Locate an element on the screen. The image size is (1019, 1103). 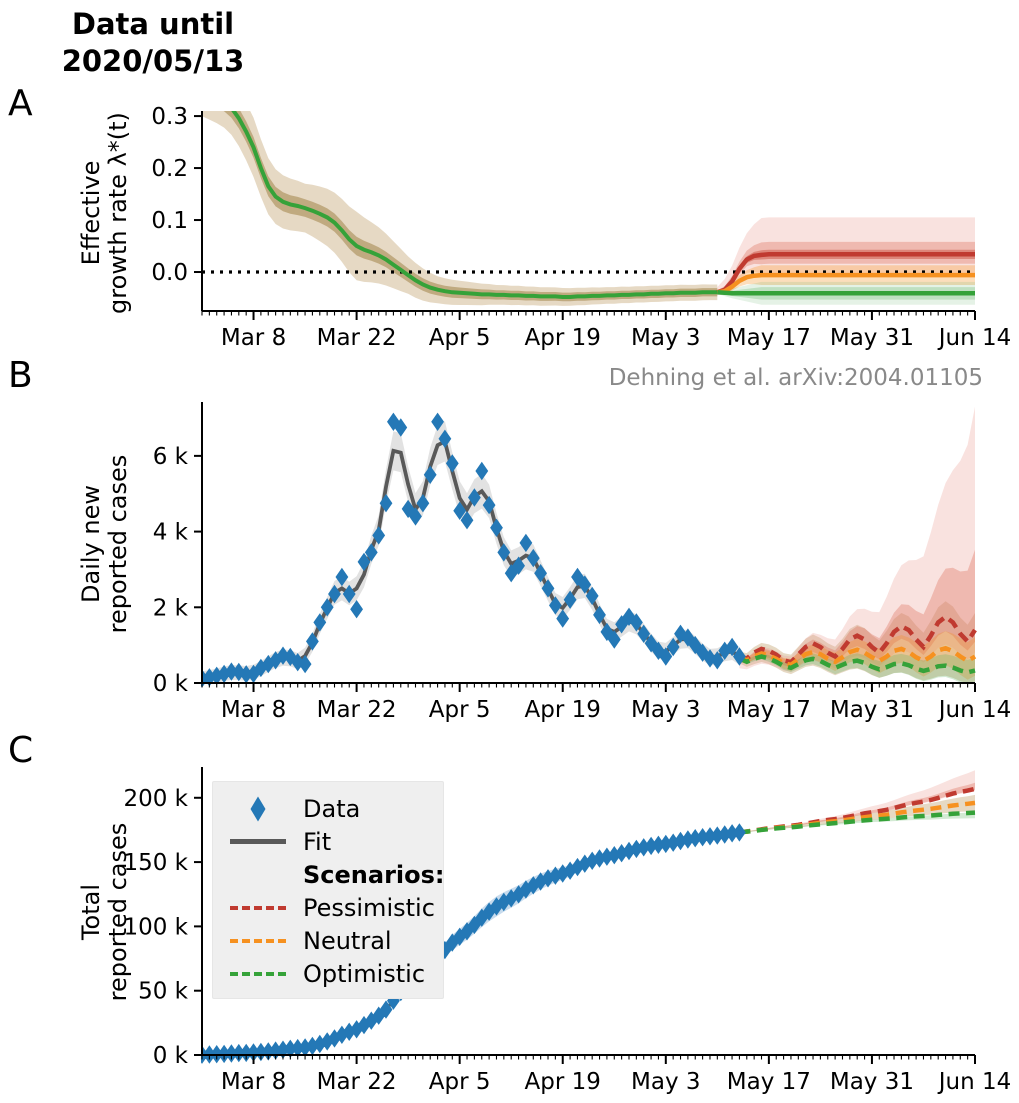
legend-item-optimistic: Optimistic is located at coordinates (335, 973).